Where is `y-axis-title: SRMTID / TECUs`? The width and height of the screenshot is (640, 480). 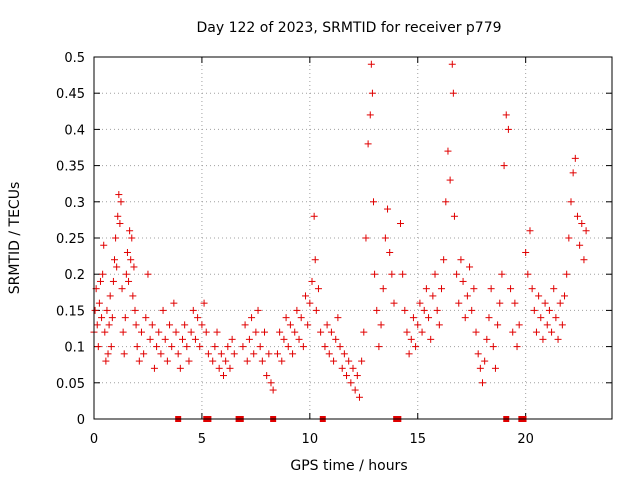 y-axis-title: SRMTID / TECUs is located at coordinates (15, 238).